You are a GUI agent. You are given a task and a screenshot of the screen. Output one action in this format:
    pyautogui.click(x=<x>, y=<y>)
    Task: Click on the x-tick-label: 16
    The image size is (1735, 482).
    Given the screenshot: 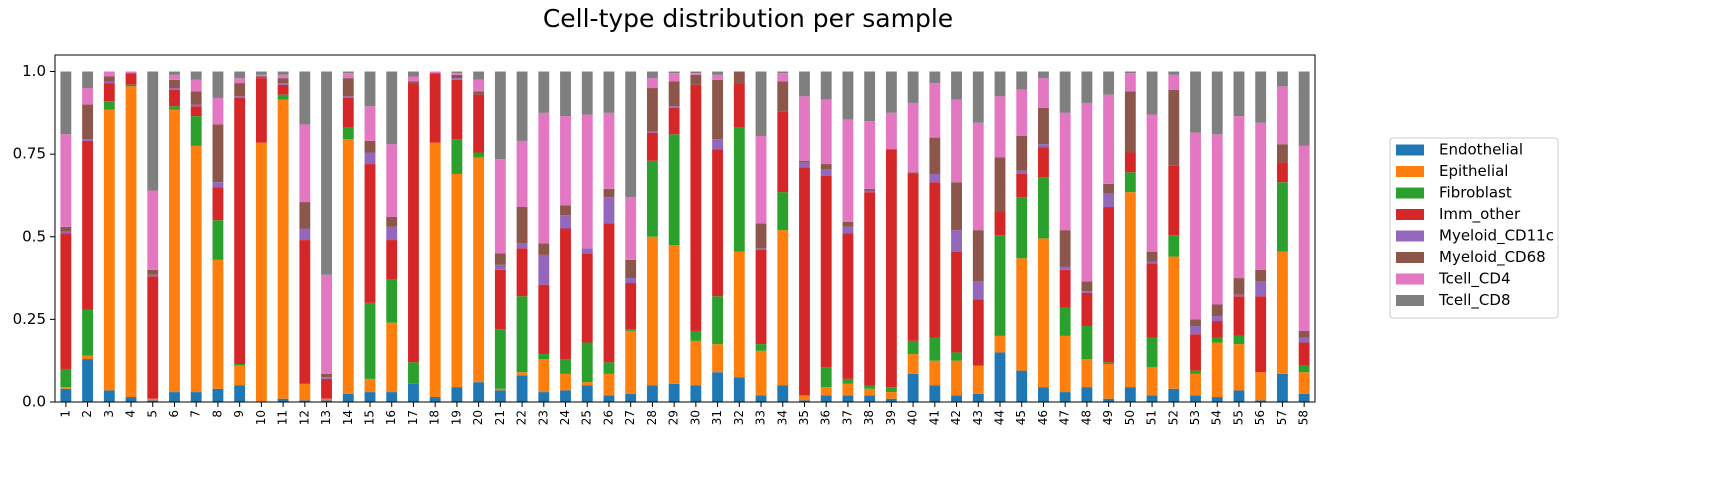 What is the action you would take?
    pyautogui.click(x=391, y=417)
    